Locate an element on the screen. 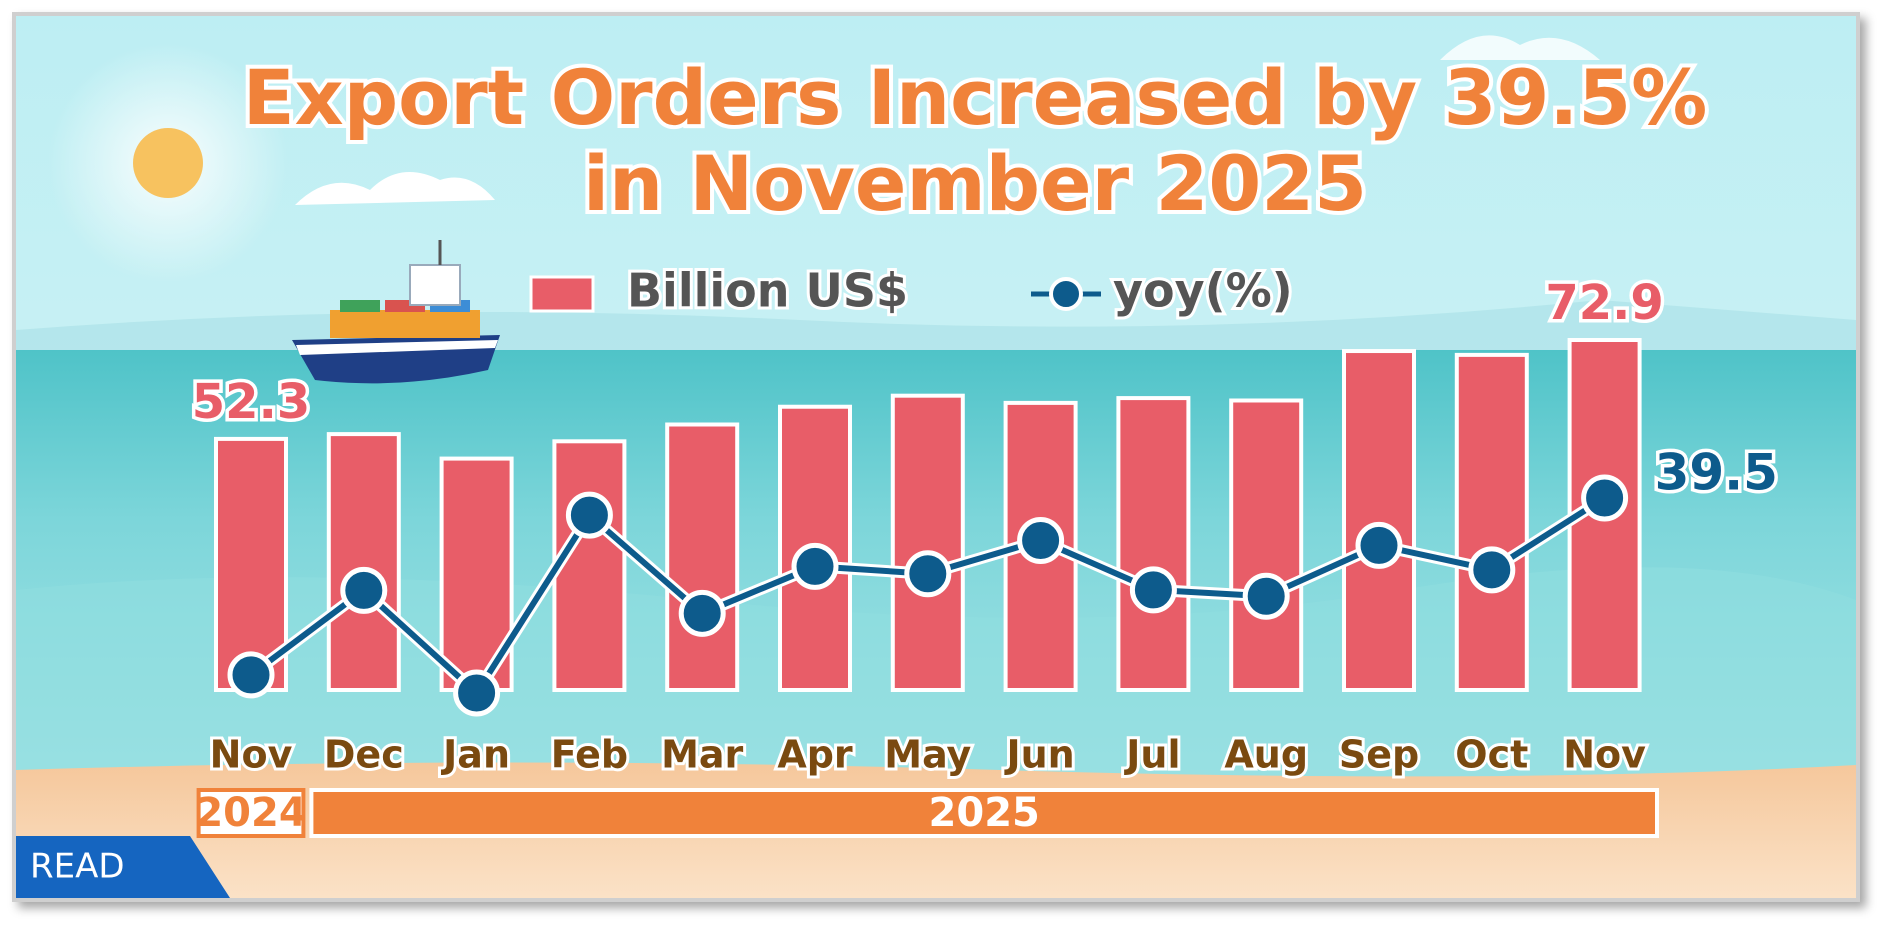  badge: READ is located at coordinates (123, 867).